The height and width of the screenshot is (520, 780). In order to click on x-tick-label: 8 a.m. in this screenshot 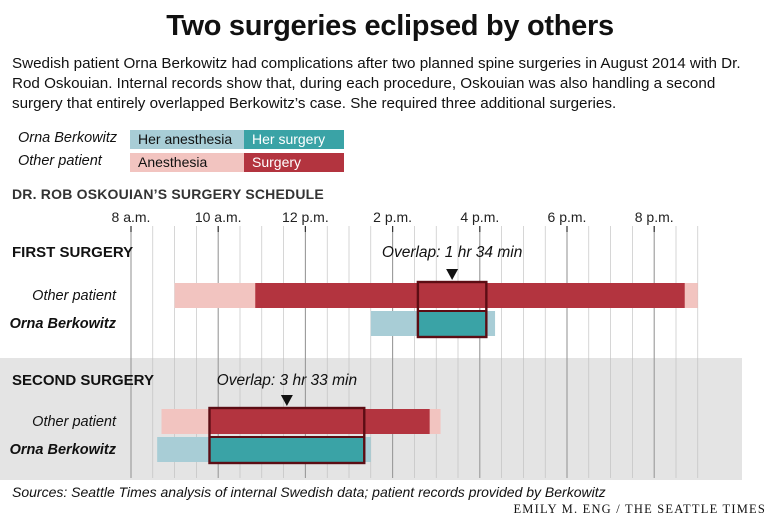, I will do `click(131, 217)`.